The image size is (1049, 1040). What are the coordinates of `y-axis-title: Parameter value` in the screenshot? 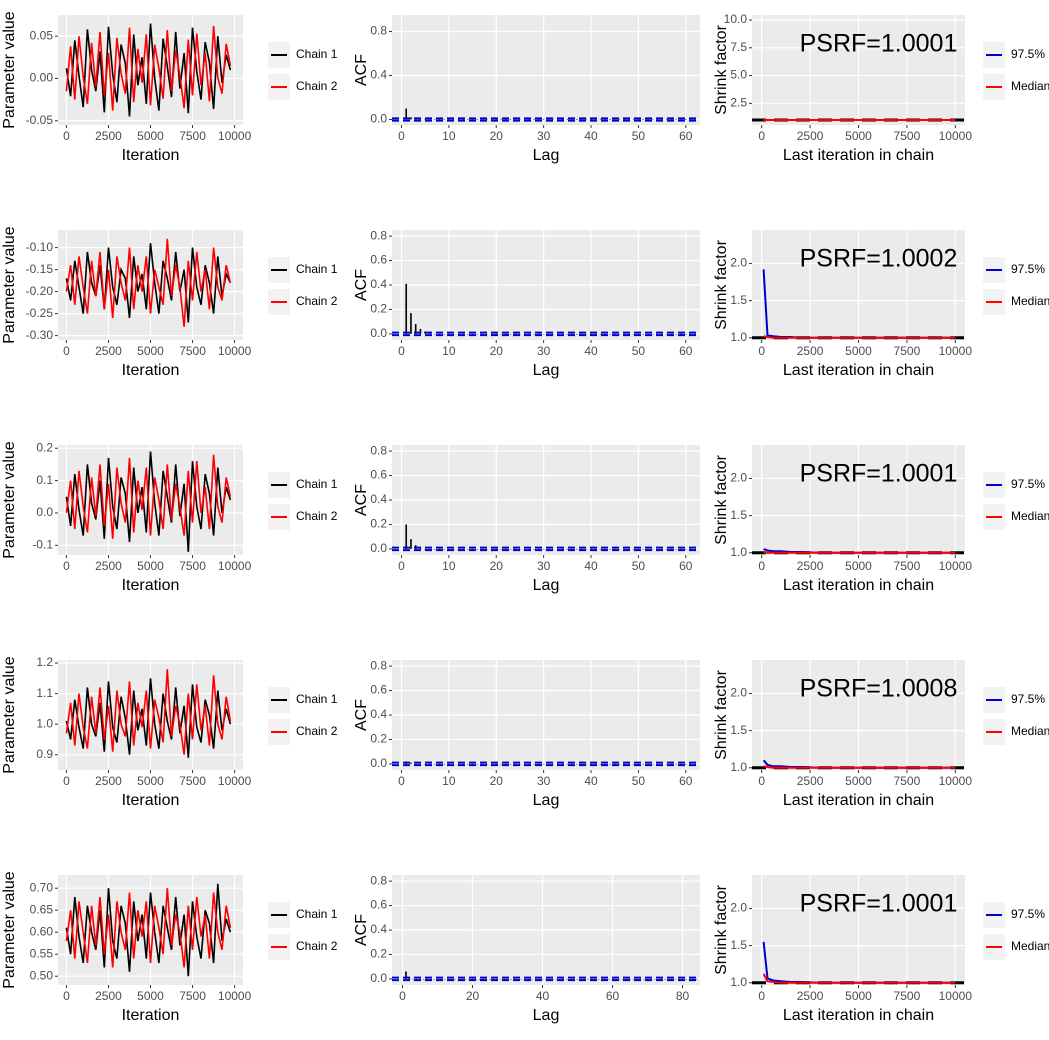 It's located at (9, 69).